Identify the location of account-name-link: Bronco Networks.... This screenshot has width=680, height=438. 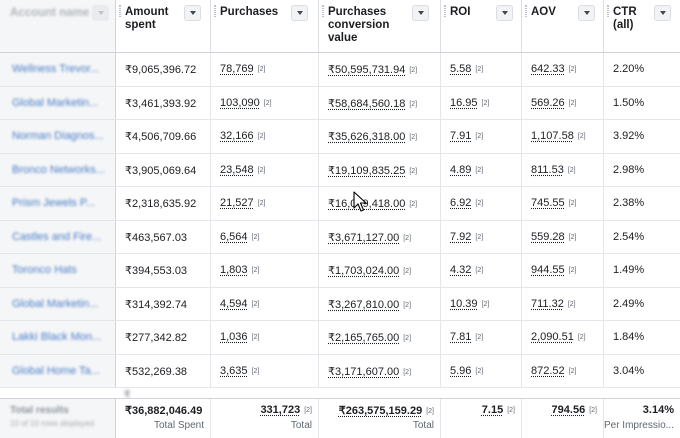
(58, 170).